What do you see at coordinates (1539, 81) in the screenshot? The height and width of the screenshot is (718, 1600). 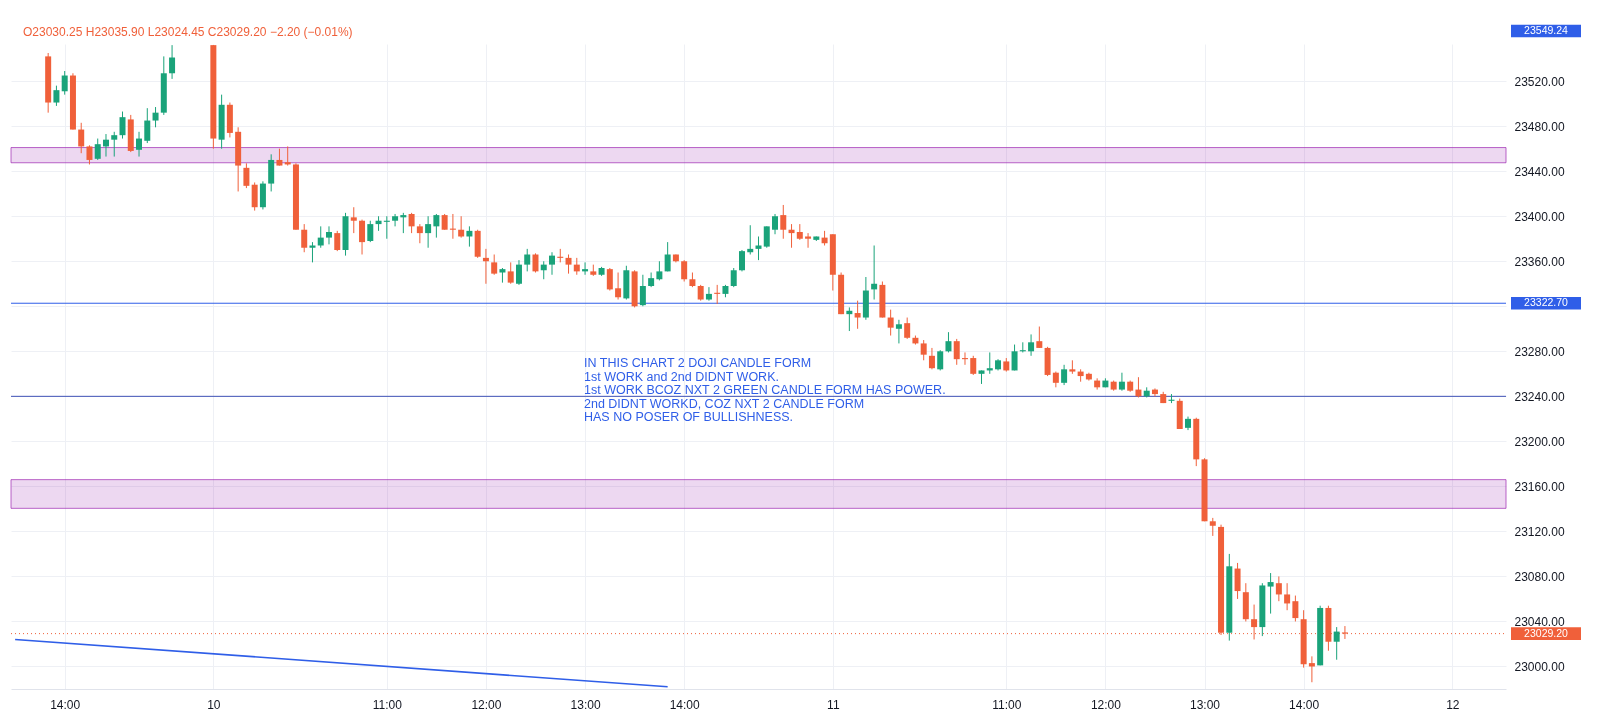 I see `y-tick-label: 23520.00` at bounding box center [1539, 81].